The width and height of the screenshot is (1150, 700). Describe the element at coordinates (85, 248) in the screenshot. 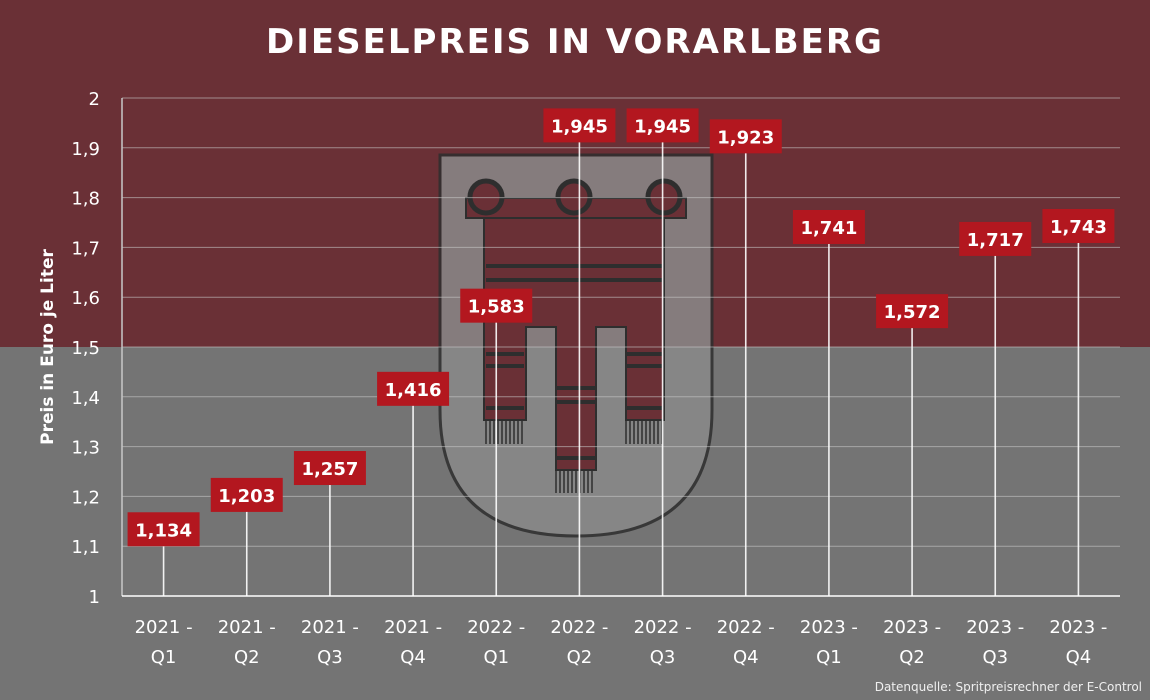

I see `y-tick-label: 1,7` at that location.